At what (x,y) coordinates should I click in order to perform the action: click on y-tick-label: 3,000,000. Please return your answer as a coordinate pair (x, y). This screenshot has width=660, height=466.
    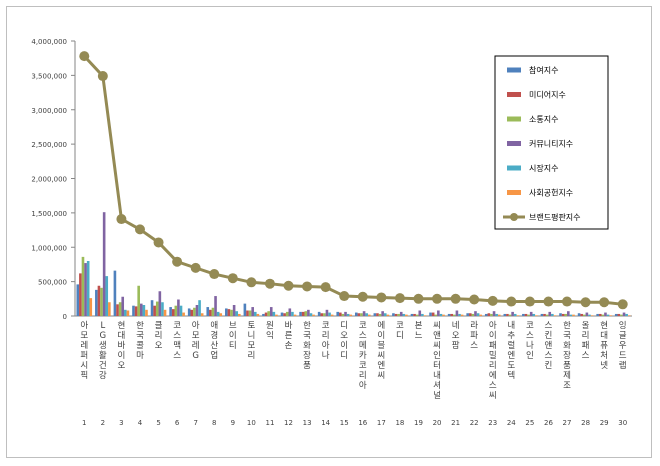
    Looking at the image, I should click on (49, 111).